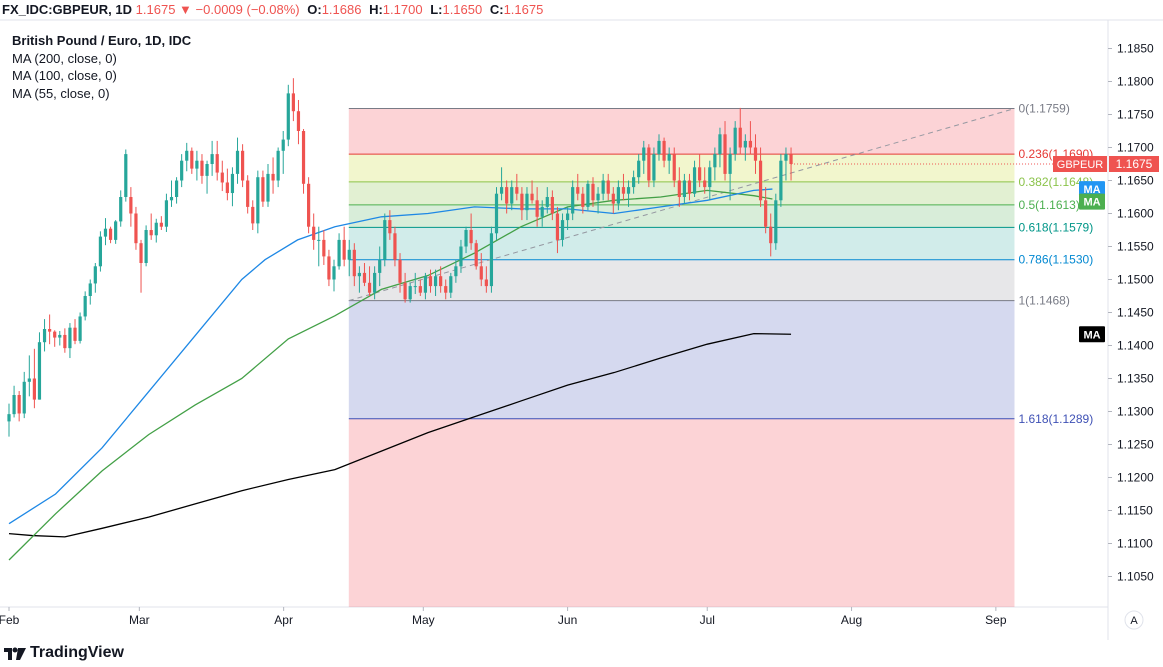 The image size is (1163, 667). Describe the element at coordinates (67, 9) in the screenshot. I see `symbol-label: FX_IDC:GBPEUR, 1D` at that location.